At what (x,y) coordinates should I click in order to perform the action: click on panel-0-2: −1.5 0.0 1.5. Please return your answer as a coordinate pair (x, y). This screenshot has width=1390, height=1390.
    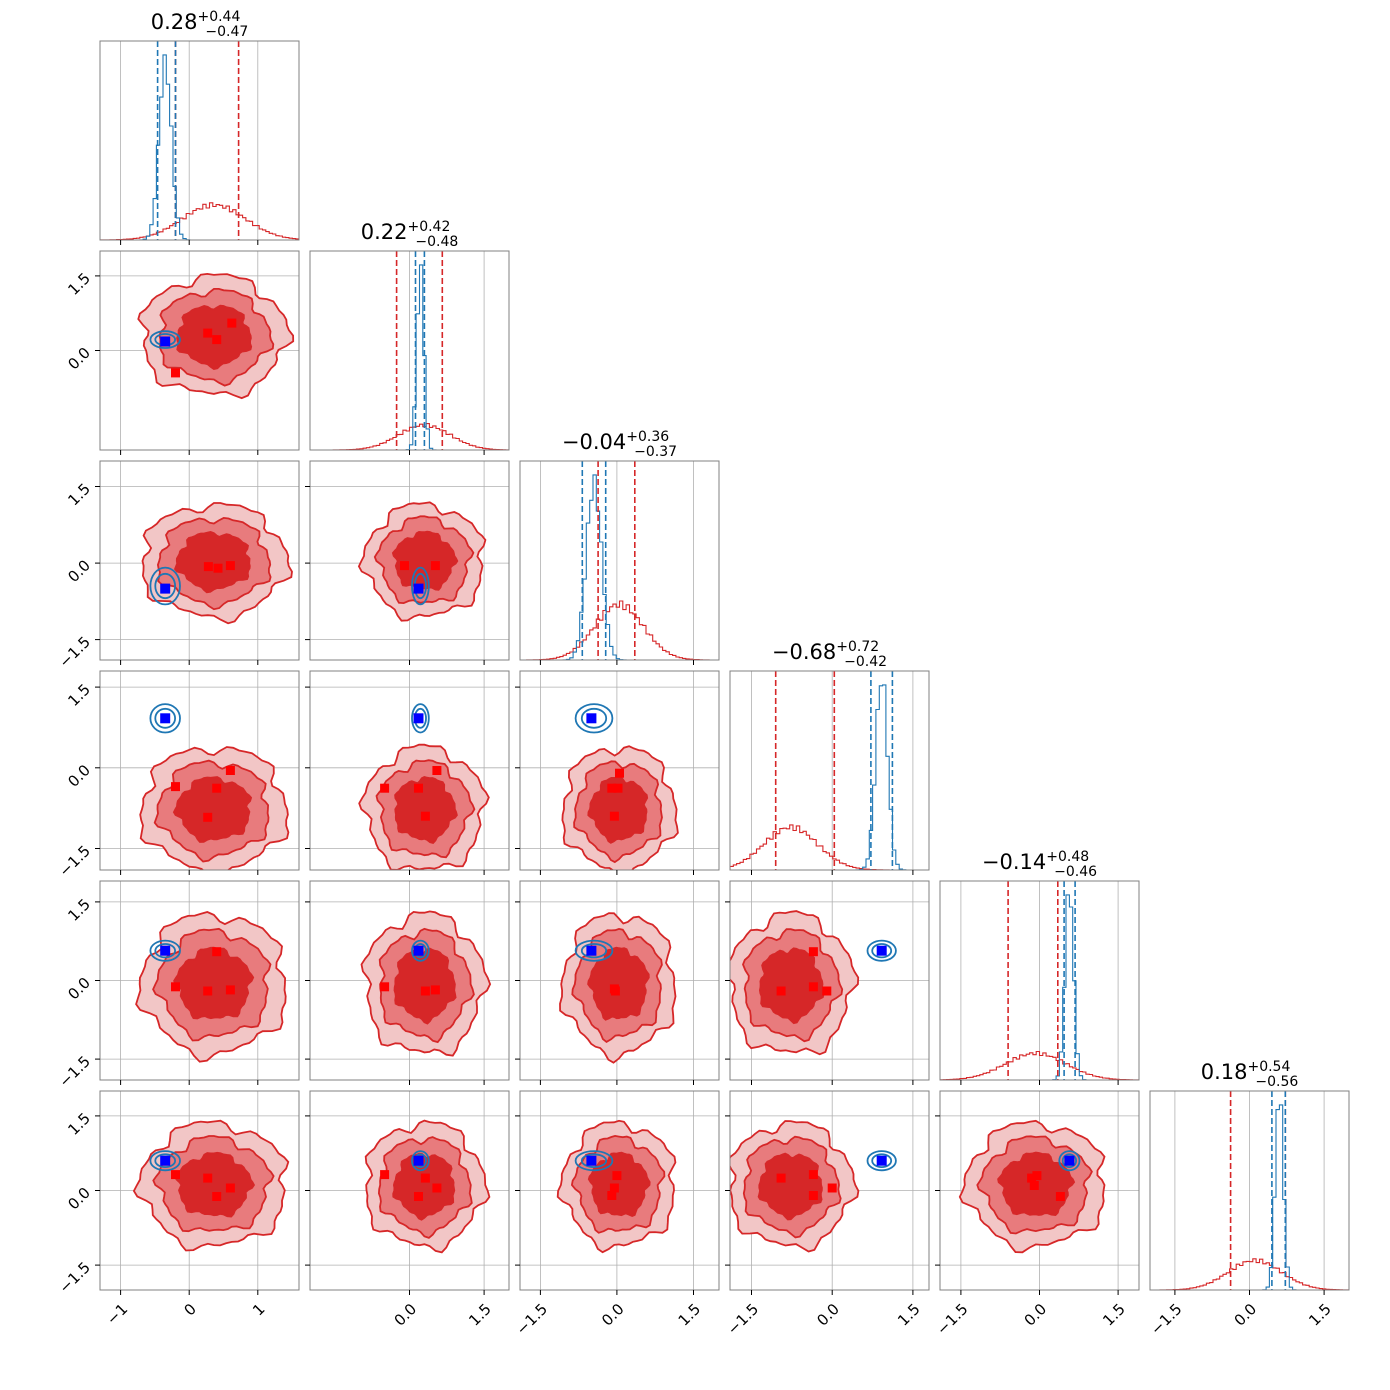
    Looking at the image, I should click on (178, 565).